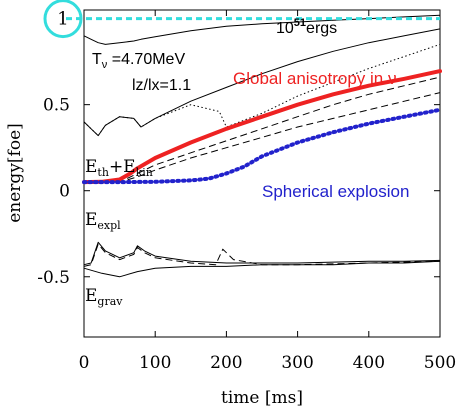  Describe the element at coordinates (84, 363) in the screenshot. I see `x-tick-label: 0` at that location.